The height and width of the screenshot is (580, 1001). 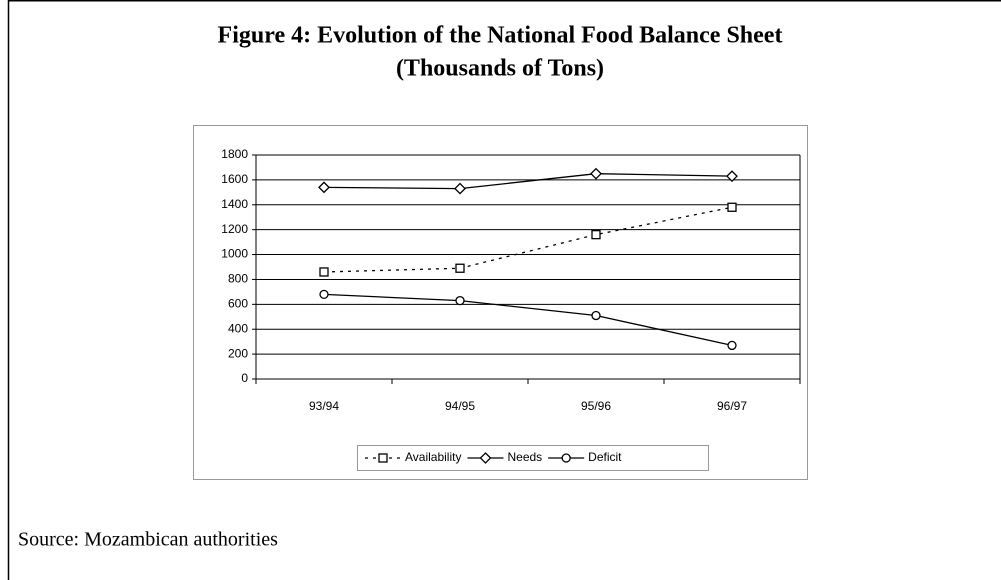 I want to click on y-tick-label: 600, so click(x=238, y=304).